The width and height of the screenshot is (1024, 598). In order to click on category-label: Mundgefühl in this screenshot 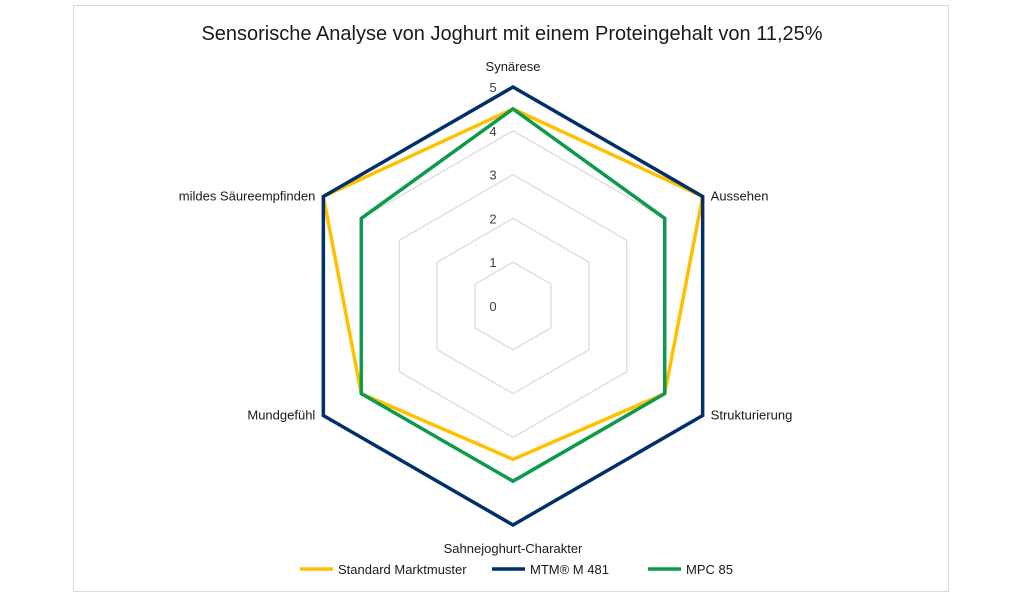, I will do `click(281, 415)`.